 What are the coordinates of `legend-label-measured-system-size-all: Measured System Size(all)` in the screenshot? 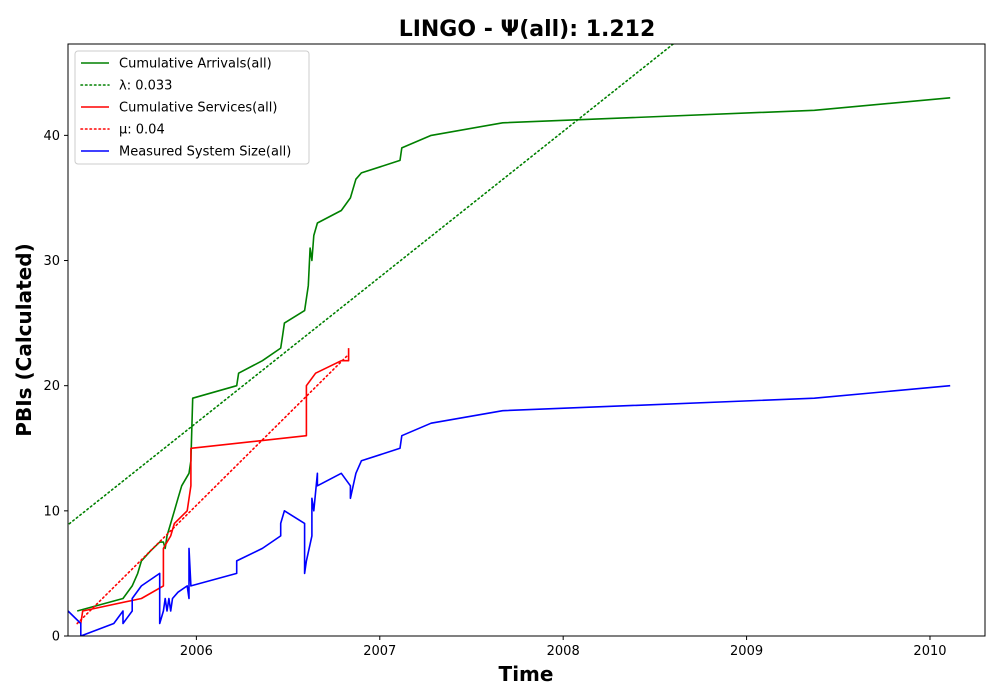 It's located at (205, 152).